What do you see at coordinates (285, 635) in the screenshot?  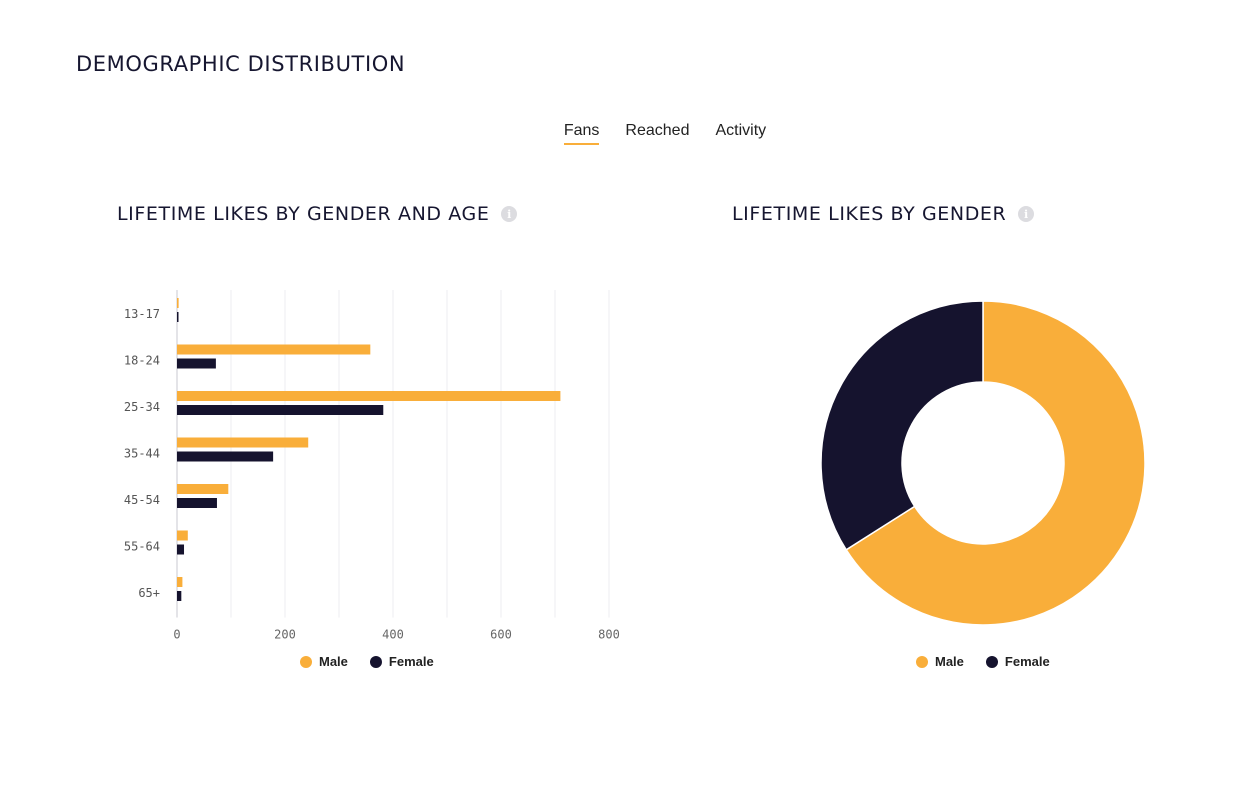 I see `x-tick-label: 200` at bounding box center [285, 635].